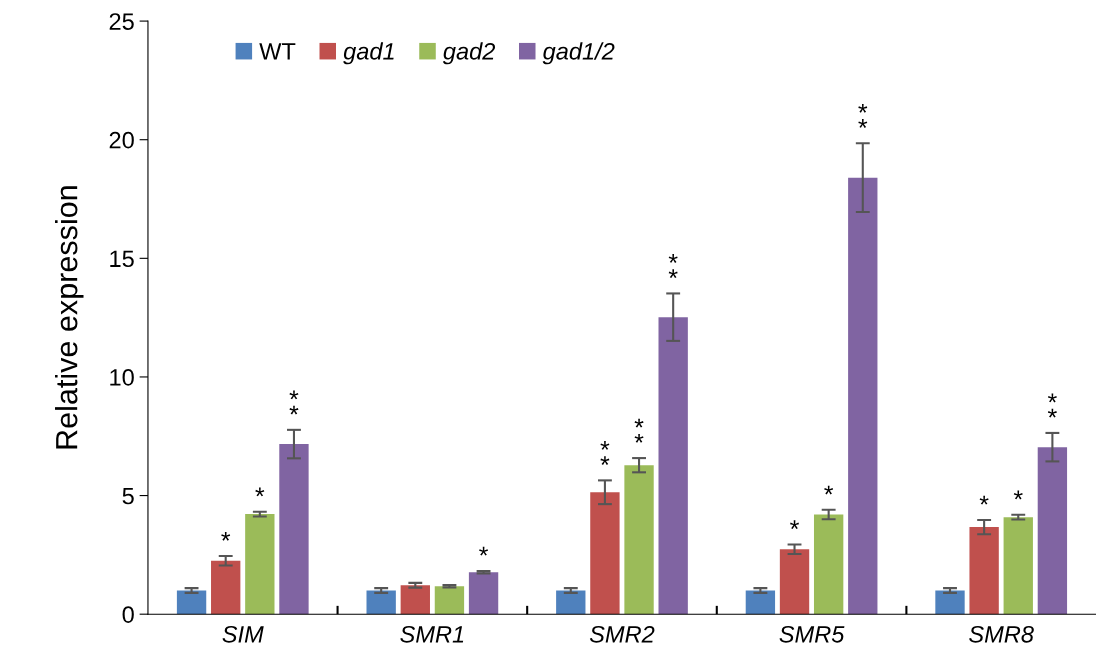 This screenshot has width=1096, height=659. Describe the element at coordinates (1001, 634) in the screenshot. I see `x-tick-label: SMR8` at that location.